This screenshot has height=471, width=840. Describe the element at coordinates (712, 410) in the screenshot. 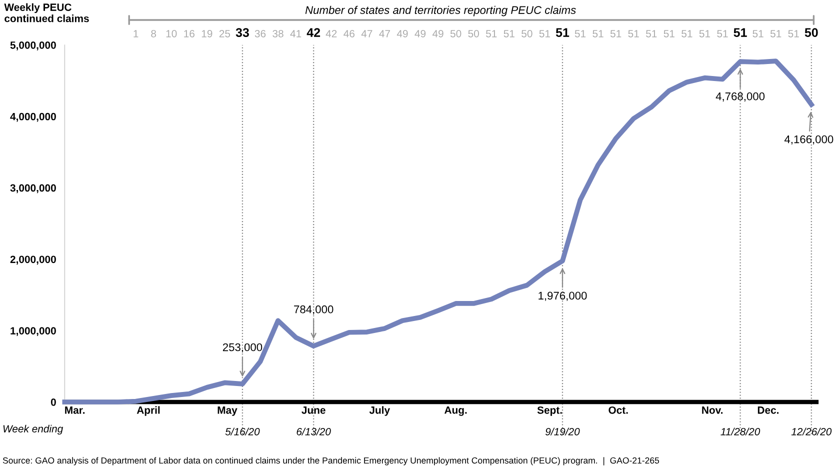

I see `x-tick-label: Nov.` at that location.